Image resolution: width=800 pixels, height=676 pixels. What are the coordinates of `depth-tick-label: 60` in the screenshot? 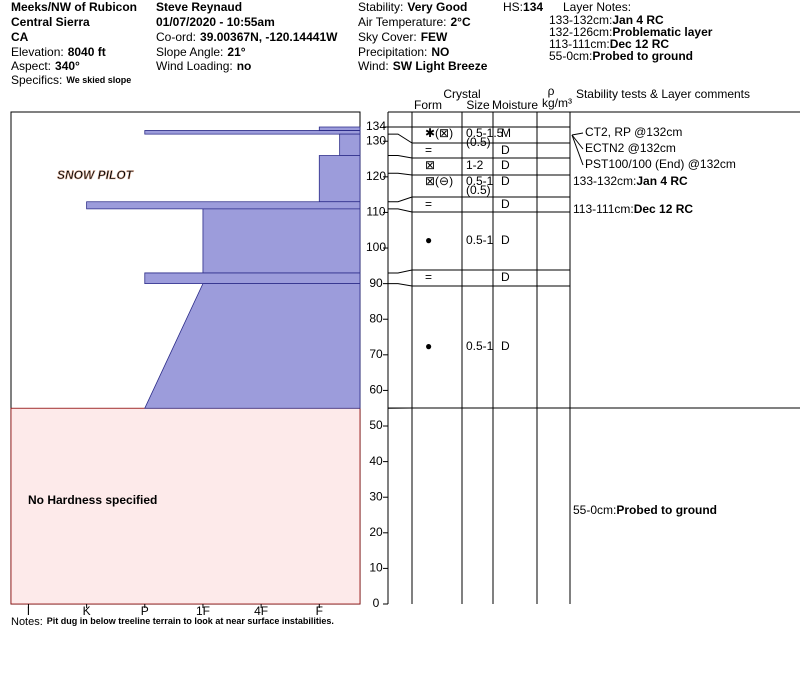 It's located at (376, 390).